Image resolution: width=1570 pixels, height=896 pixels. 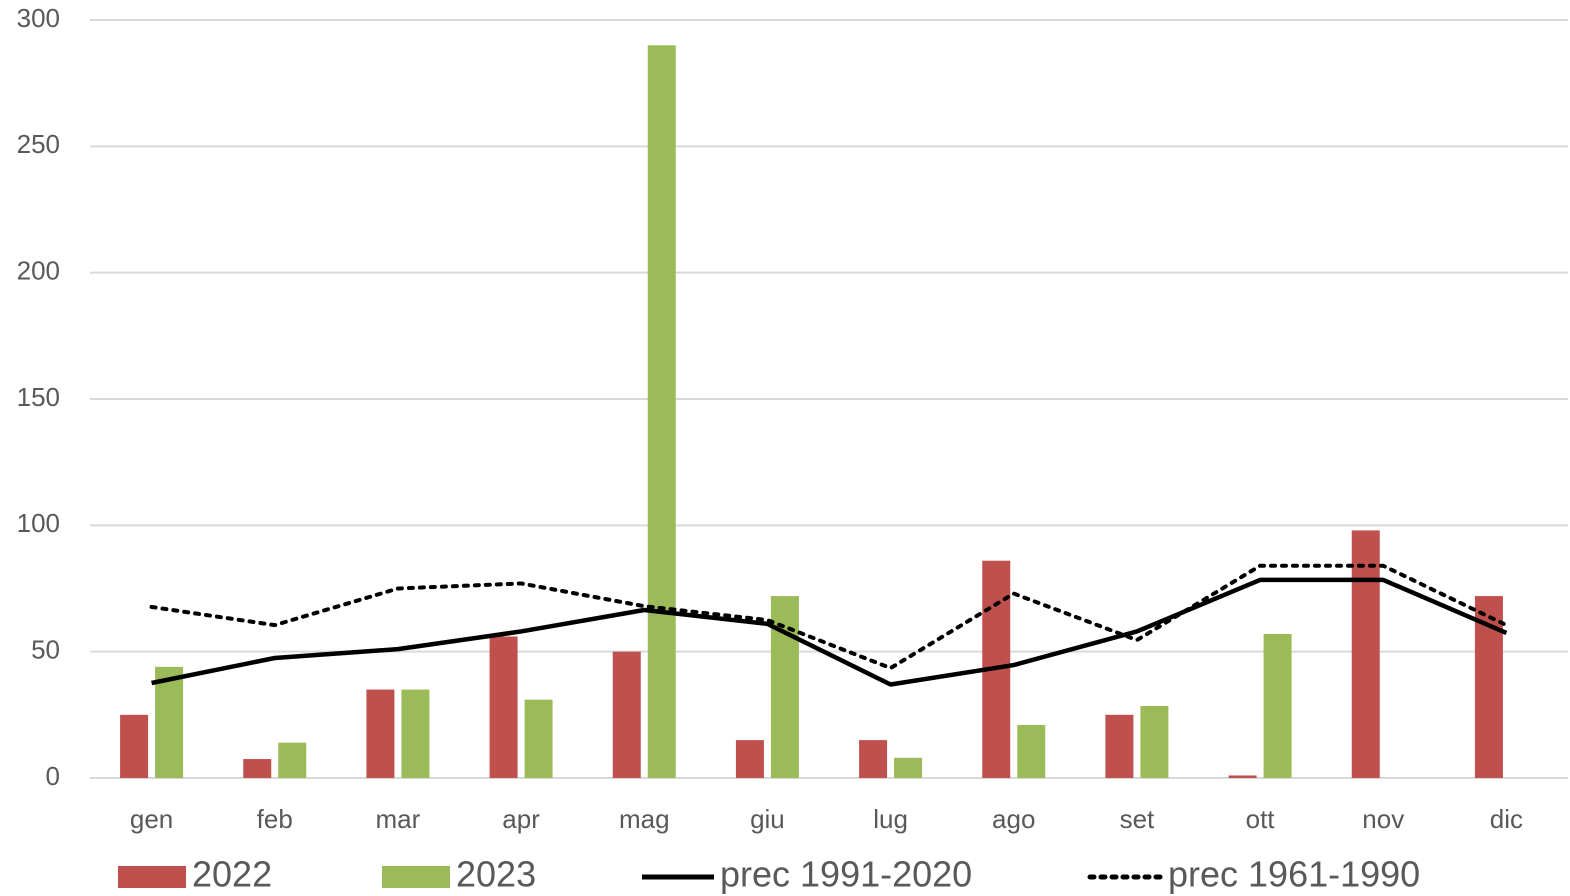 I want to click on y-tick-label: 250, so click(x=38, y=144).